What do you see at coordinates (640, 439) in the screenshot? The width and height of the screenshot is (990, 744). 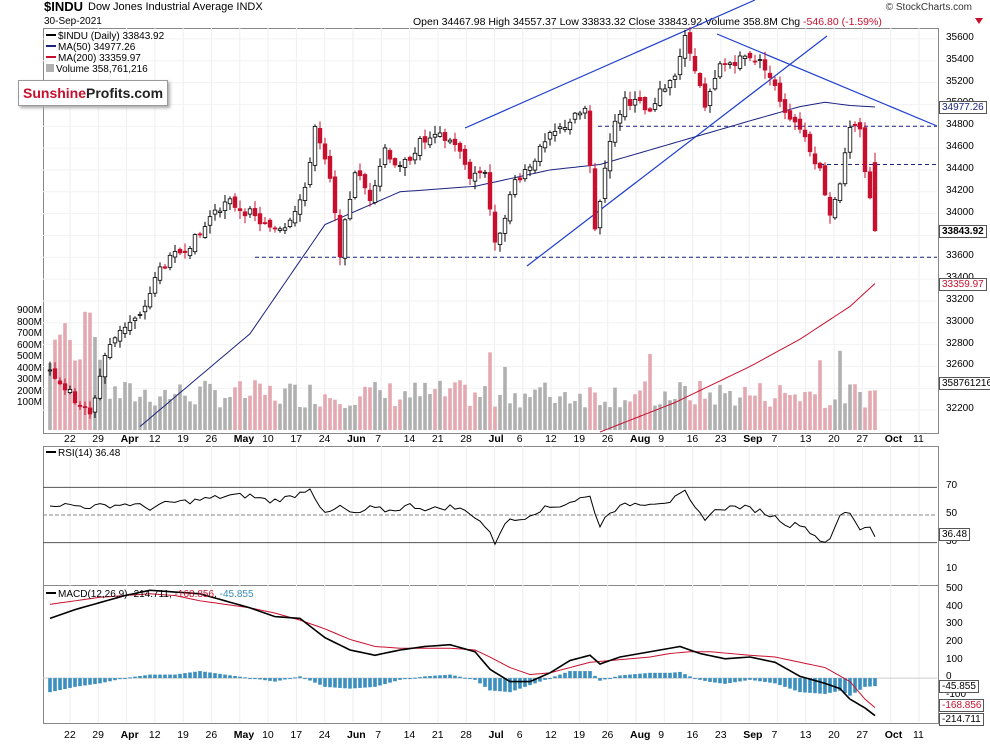 I see `x-axis-label-top: Aug` at bounding box center [640, 439].